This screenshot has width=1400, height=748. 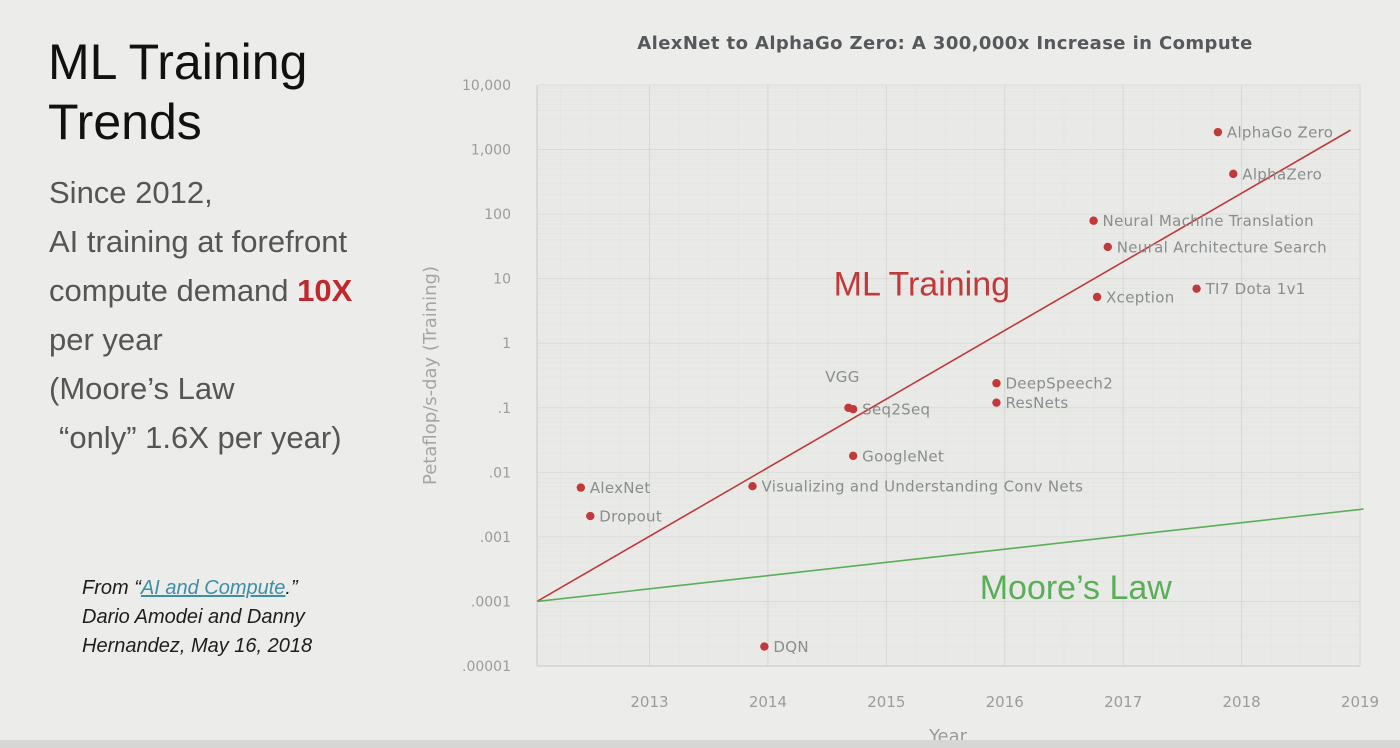 I want to click on y-tick-label: 1,000, so click(x=491, y=151).